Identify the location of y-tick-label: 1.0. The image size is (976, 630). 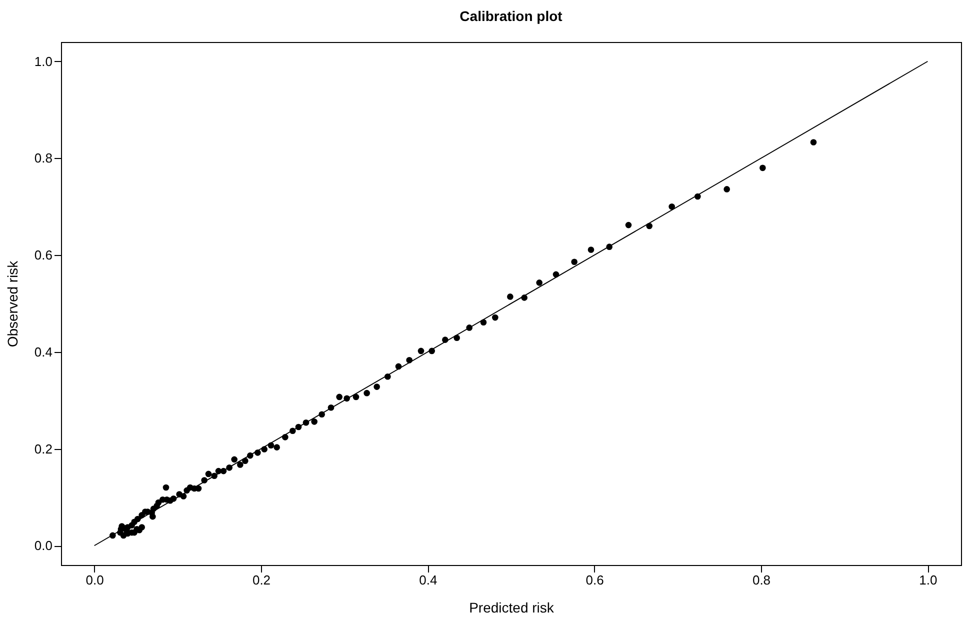
(43, 61).